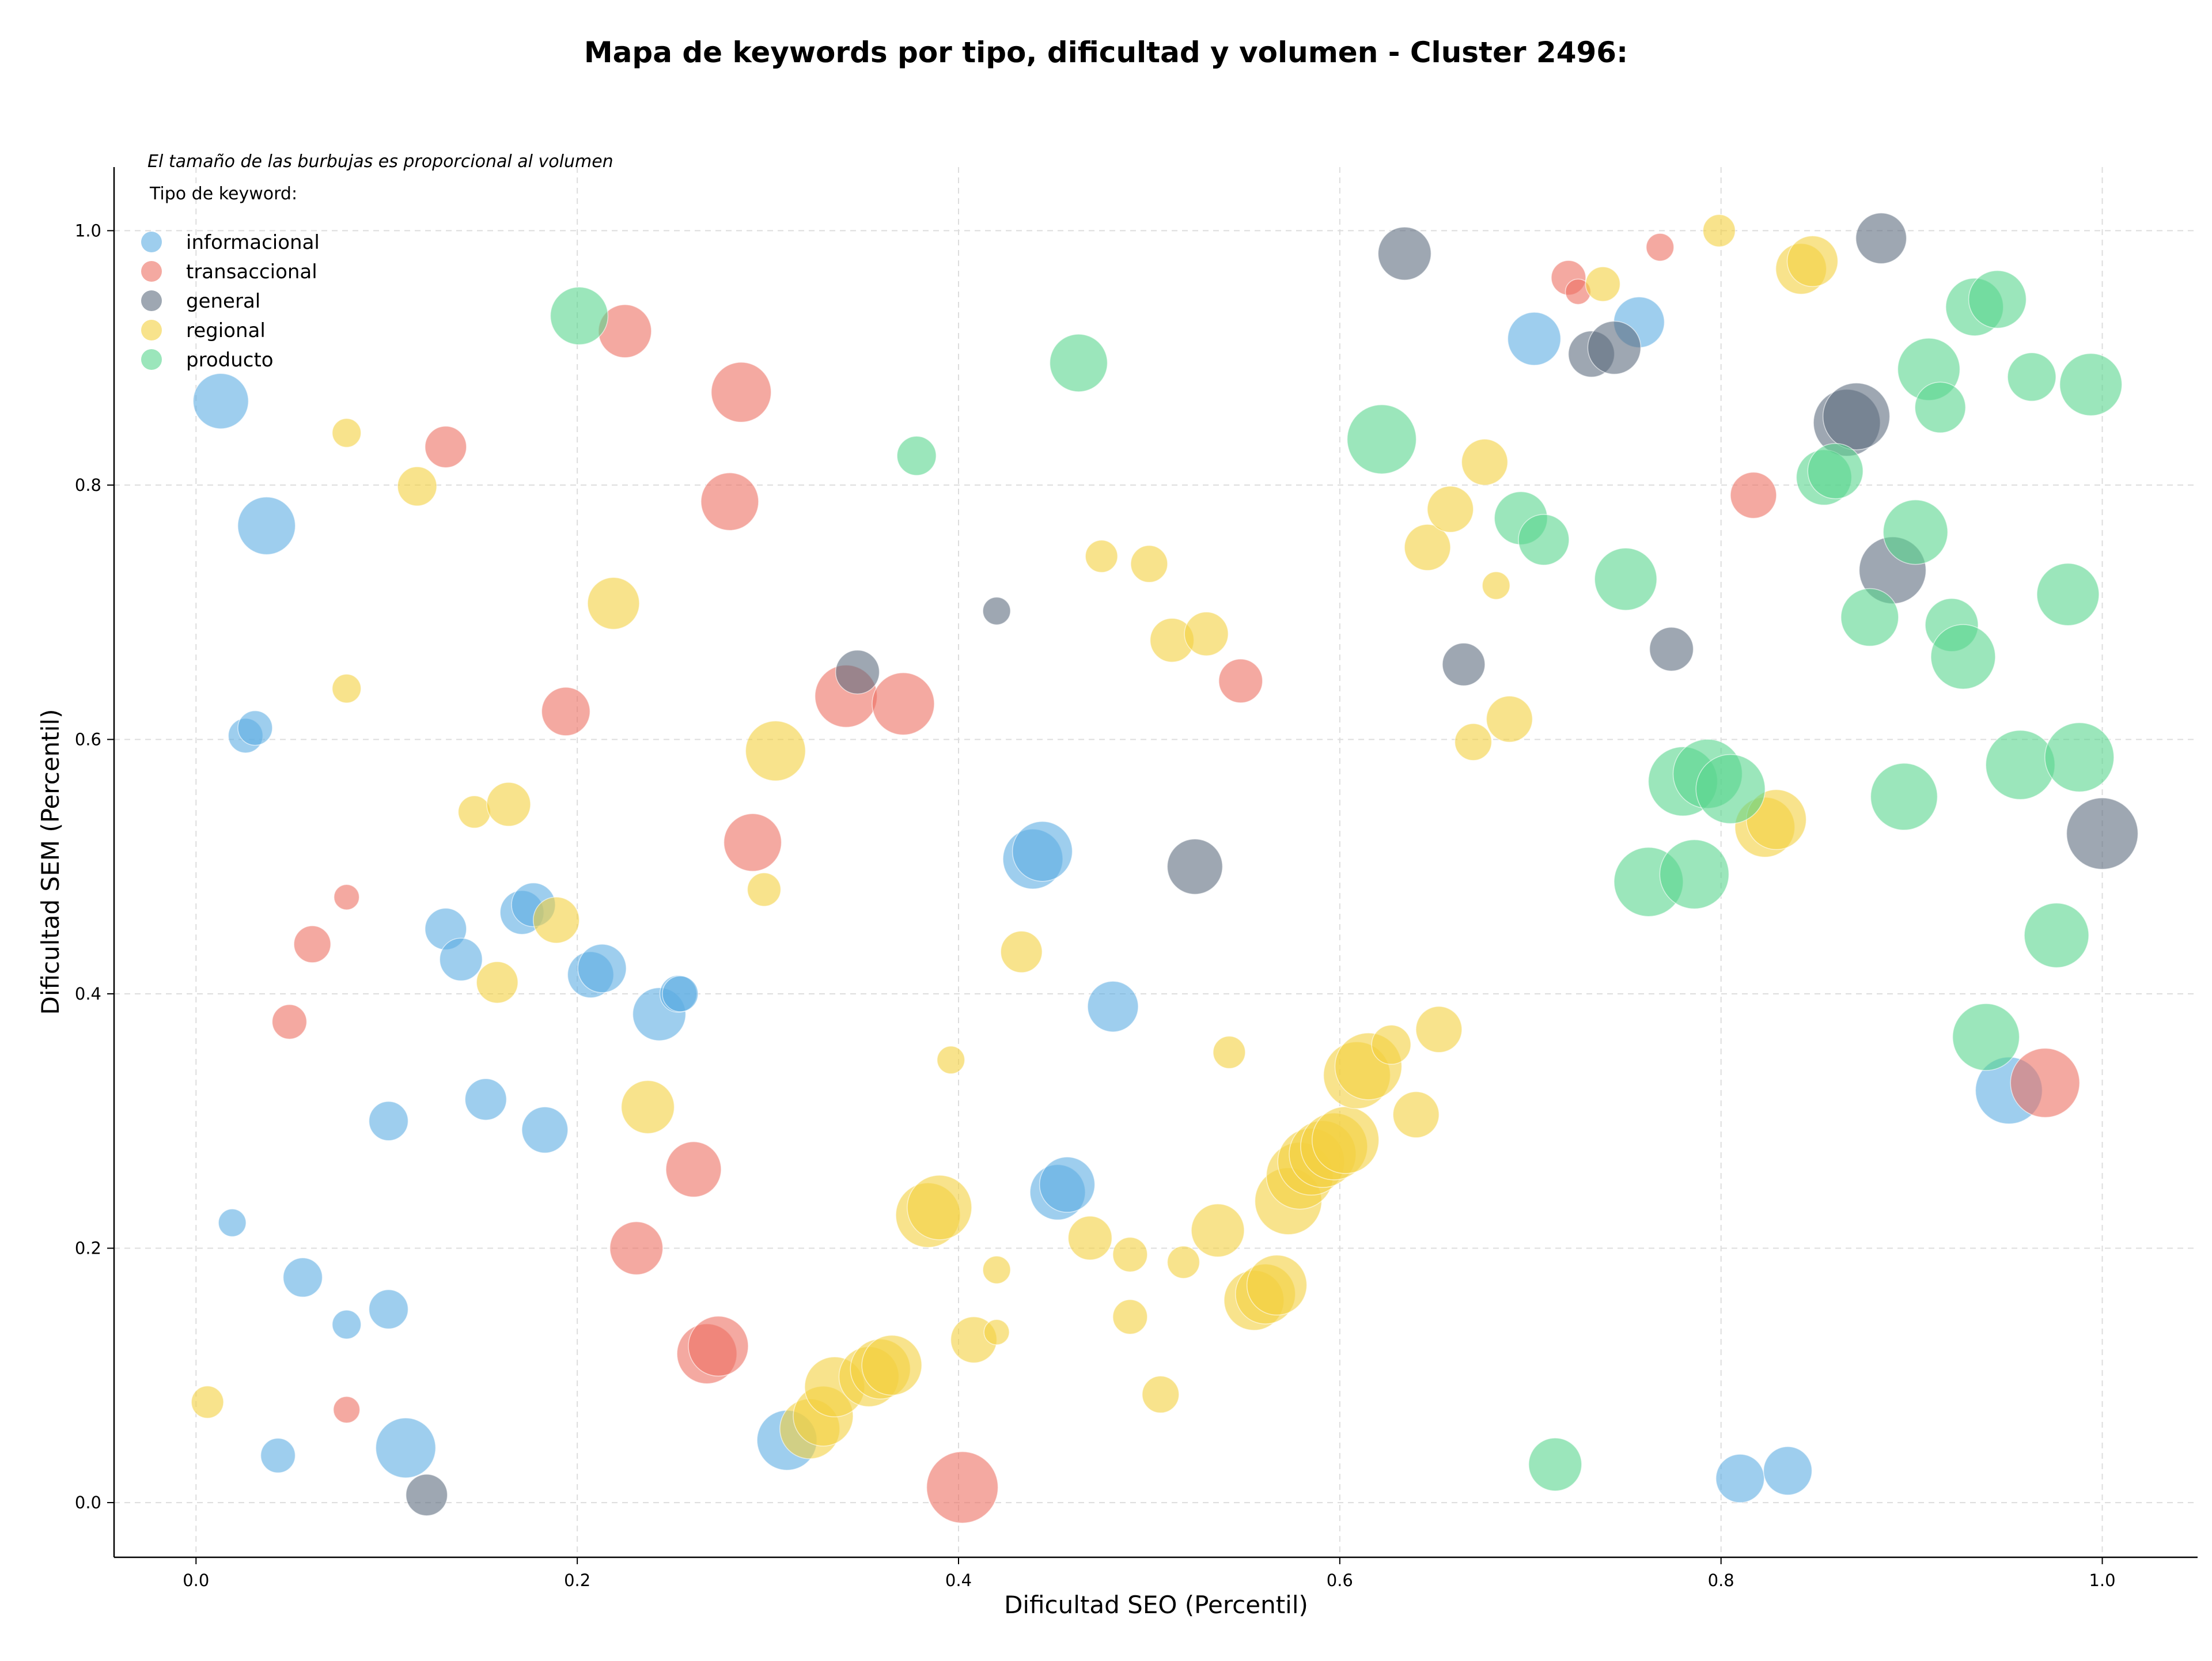 This screenshot has height=1661, width=2212. I want to click on legend-title: Tipo de keyword:, so click(223, 194).